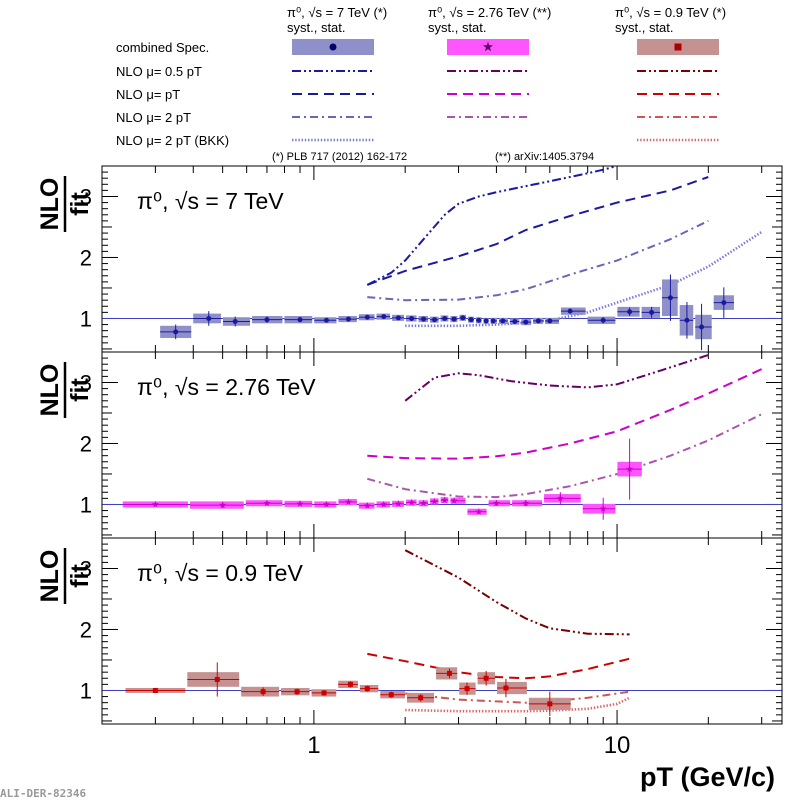 This screenshot has height=801, width=795. I want to click on panel-label: π⁰, √s = 0.9 TeV, so click(220, 573).